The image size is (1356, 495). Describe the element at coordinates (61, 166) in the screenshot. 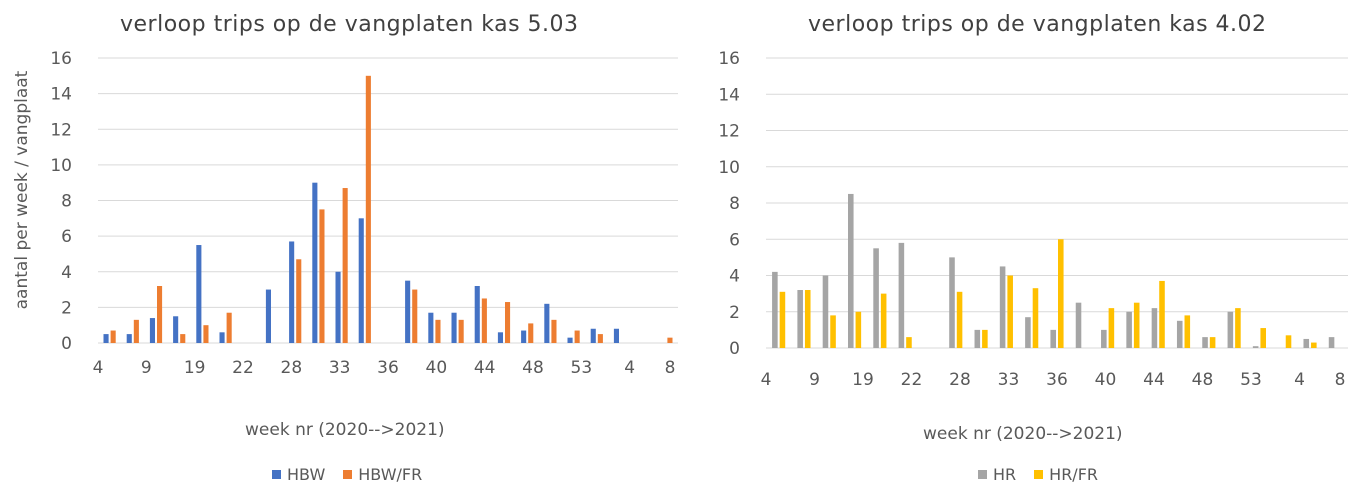

I see `y-tick-label: 10` at that location.